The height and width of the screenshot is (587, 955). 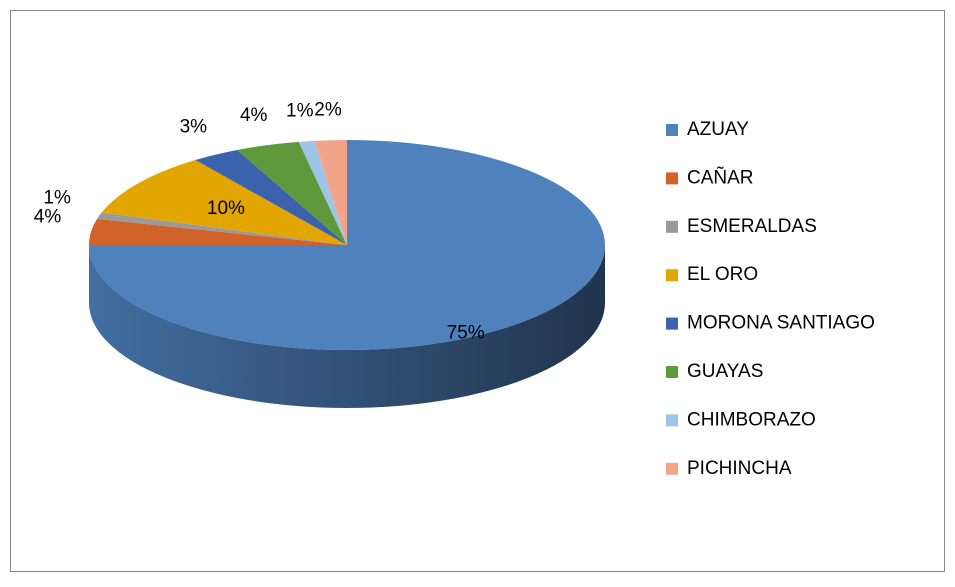 What do you see at coordinates (194, 126) in the screenshot?
I see `data-label: 3%` at bounding box center [194, 126].